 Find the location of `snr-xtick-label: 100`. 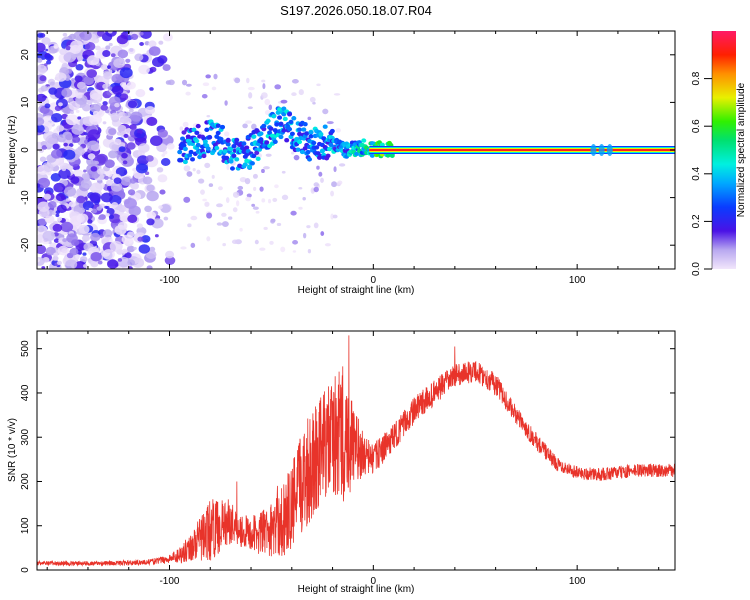

snr-xtick-label: 100 is located at coordinates (577, 581).